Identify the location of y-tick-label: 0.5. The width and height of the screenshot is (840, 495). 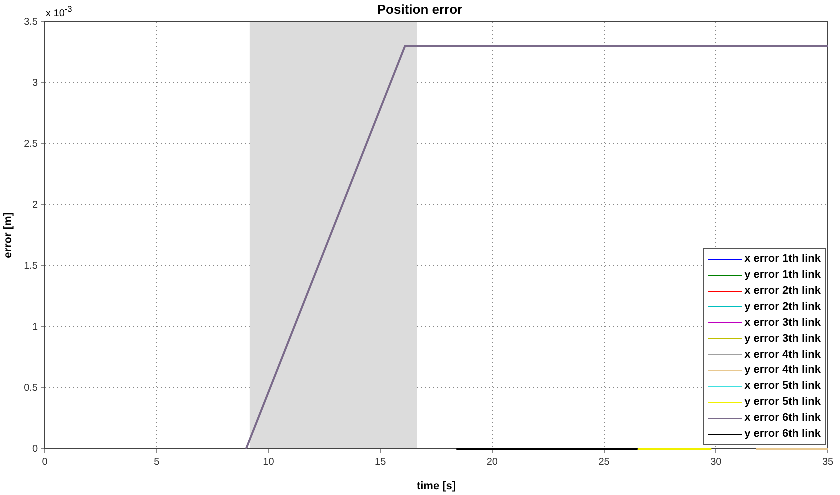
(31, 388).